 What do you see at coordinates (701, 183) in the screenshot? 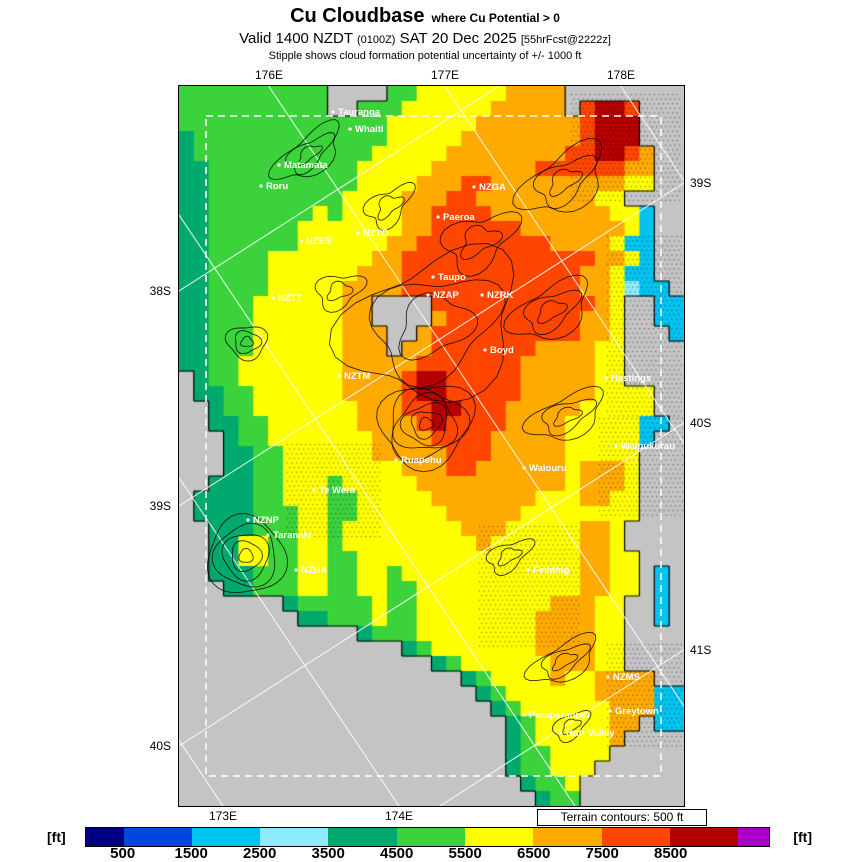
I see `lat-label-right: 39S` at bounding box center [701, 183].